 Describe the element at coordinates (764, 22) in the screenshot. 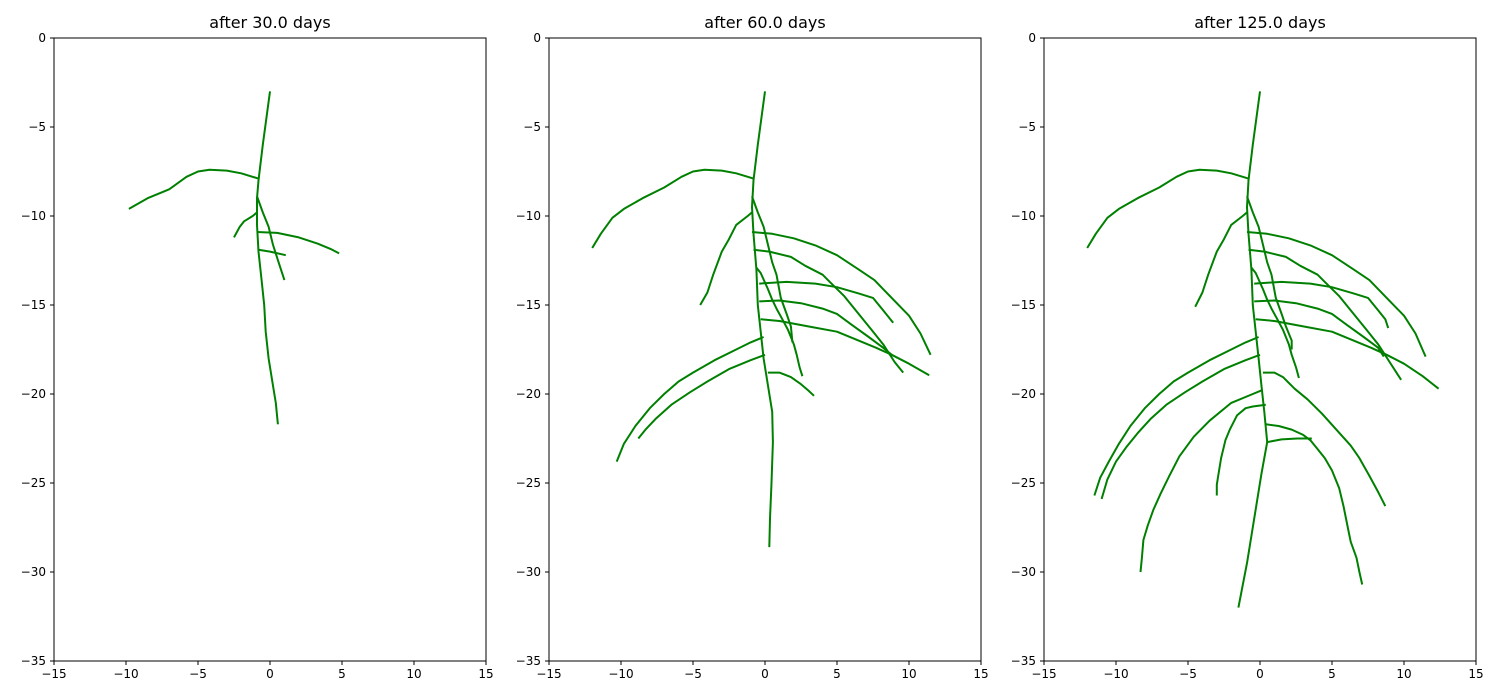

I see `panel-title: after 60.0 days` at that location.